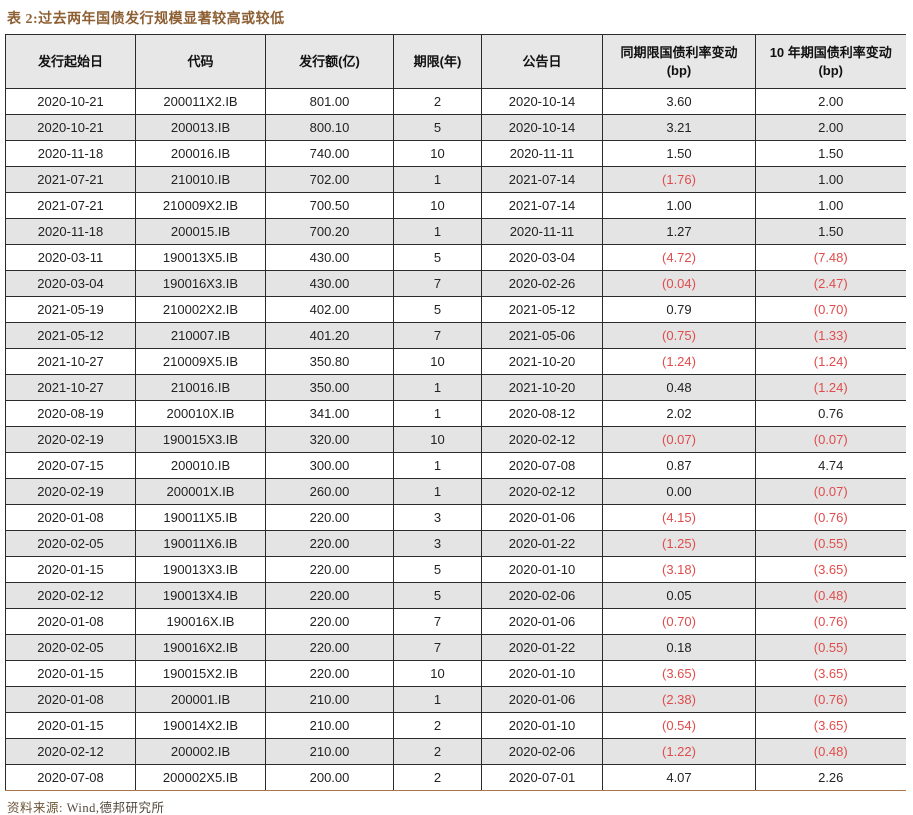 The height and width of the screenshot is (815, 913). Describe the element at coordinates (329, 361) in the screenshot. I see `table-cell: 350.80` at that location.